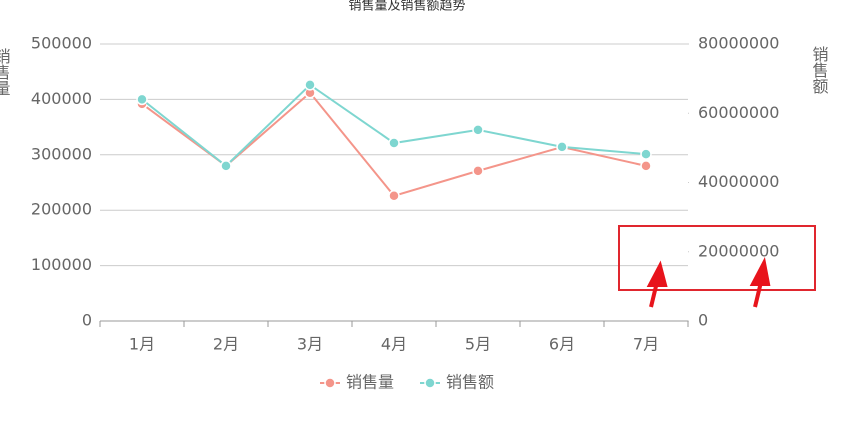 The height and width of the screenshot is (426, 845). What do you see at coordinates (819, 70) in the screenshot?
I see `y2-axis-label: 销售额` at bounding box center [819, 70].